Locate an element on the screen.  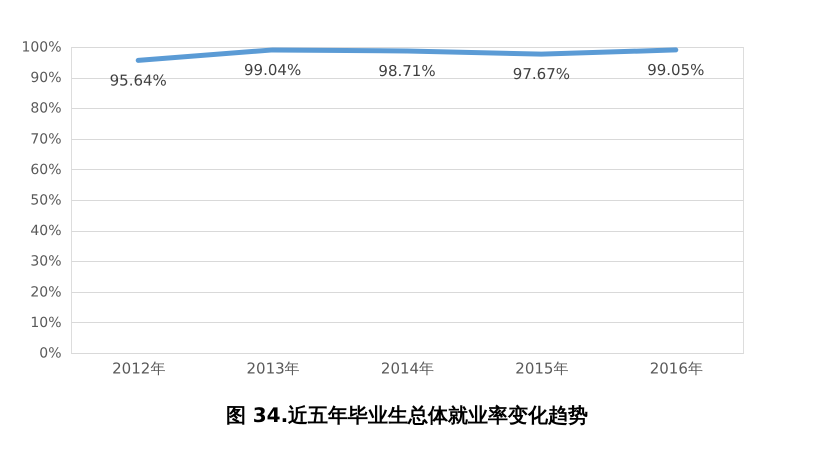
y-tick-label: 30% is located at coordinates (46, 262).